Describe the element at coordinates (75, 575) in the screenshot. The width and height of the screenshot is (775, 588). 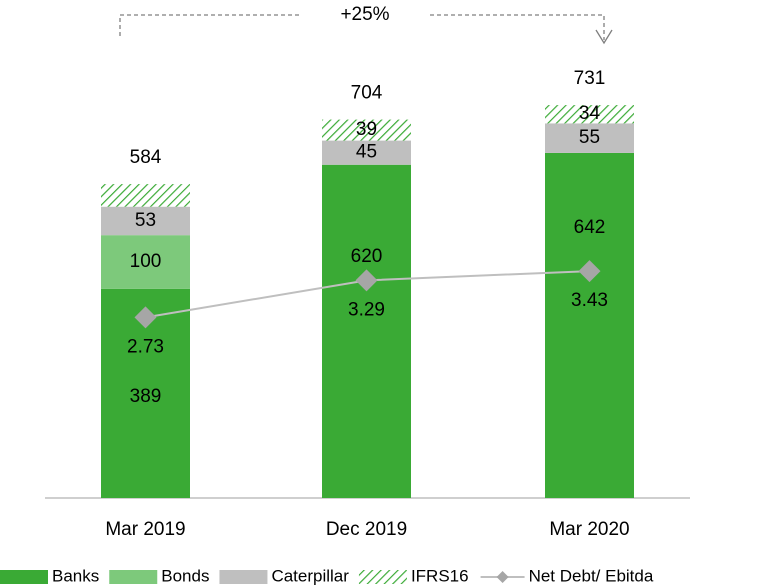
I see `legend-label: Banks` at that location.